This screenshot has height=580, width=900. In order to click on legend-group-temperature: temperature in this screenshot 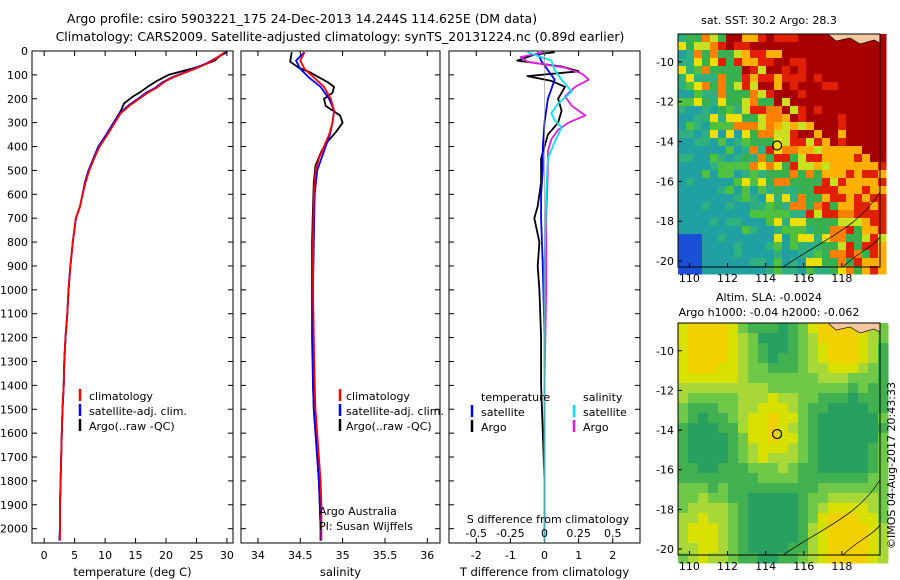, I will do `click(515, 397)`.